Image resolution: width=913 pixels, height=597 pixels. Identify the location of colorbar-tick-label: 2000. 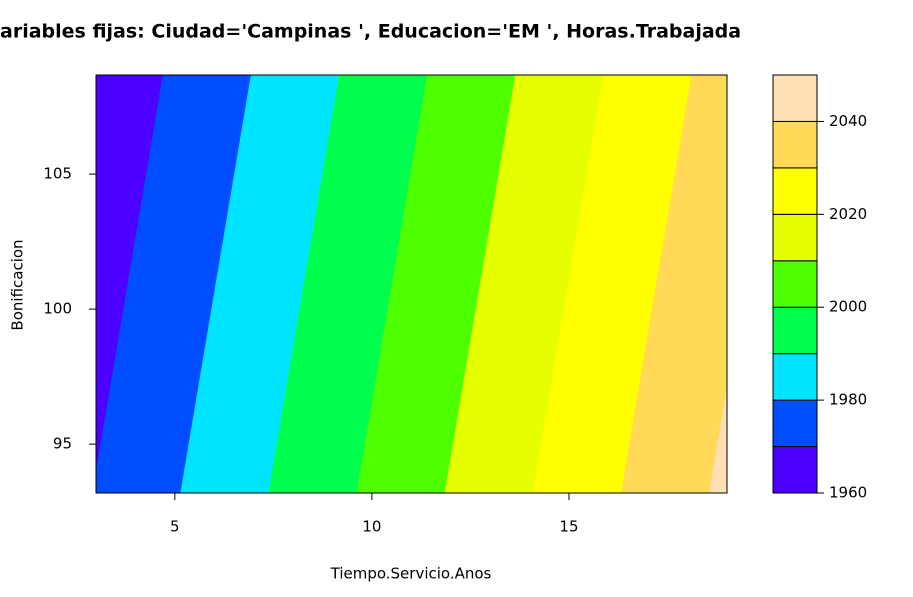
(848, 307).